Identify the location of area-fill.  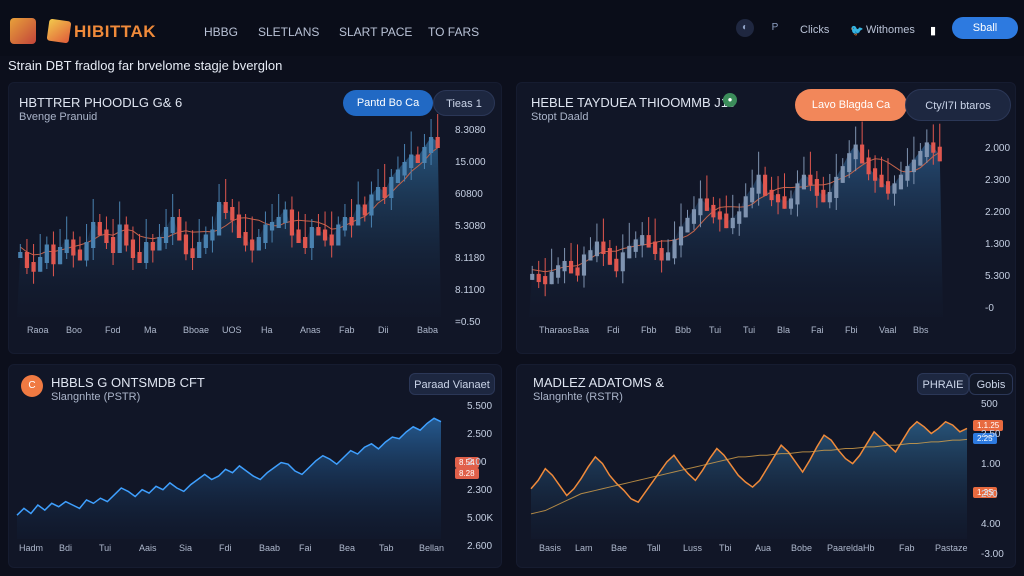
(229, 478).